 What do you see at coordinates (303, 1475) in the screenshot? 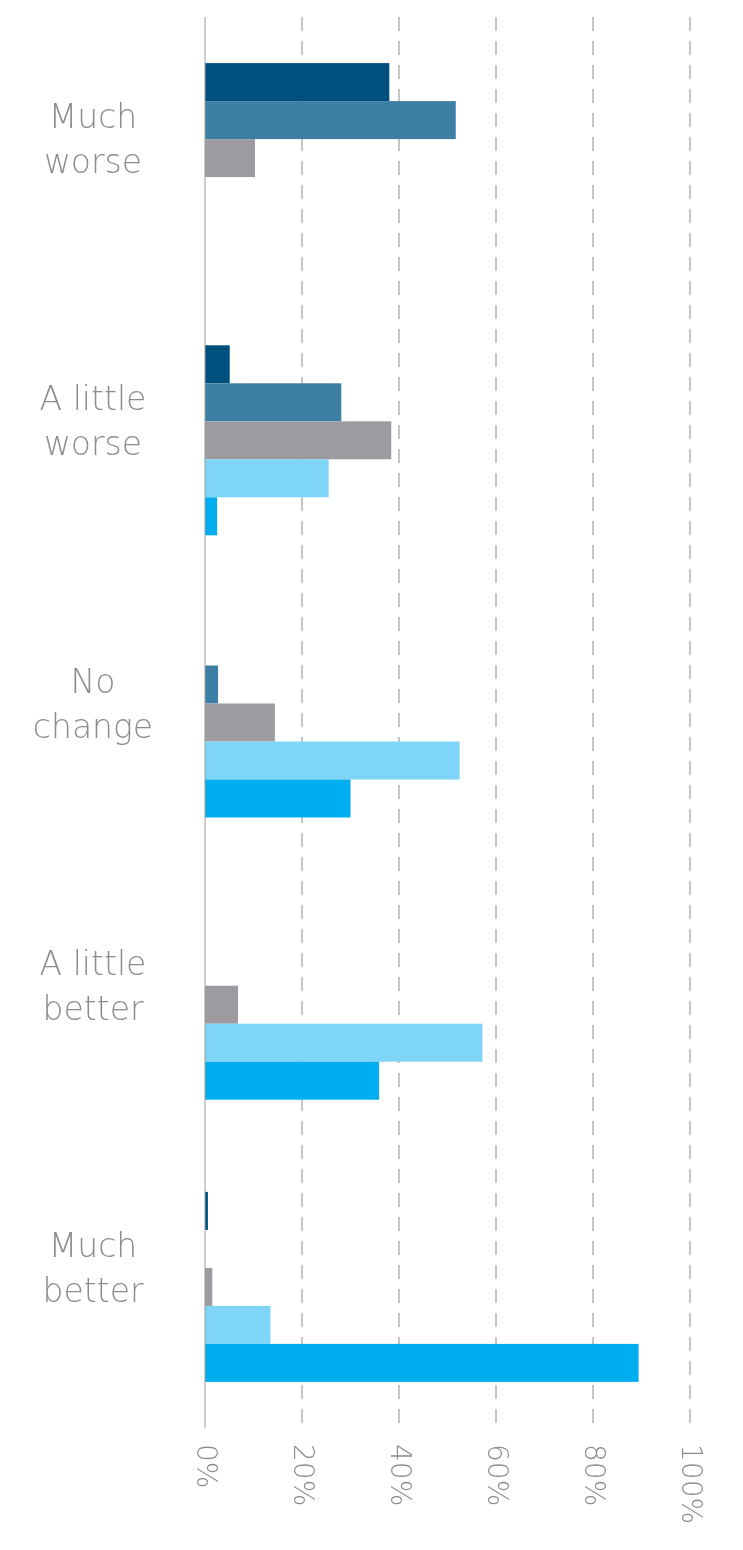
I see `x-tick-label: 20%` at bounding box center [303, 1475].